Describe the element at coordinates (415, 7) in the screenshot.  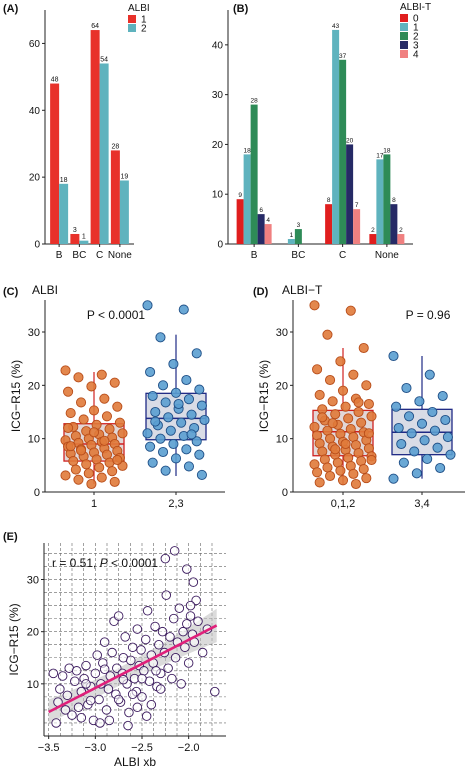
I see `legend-title: ALBI-T` at that location.